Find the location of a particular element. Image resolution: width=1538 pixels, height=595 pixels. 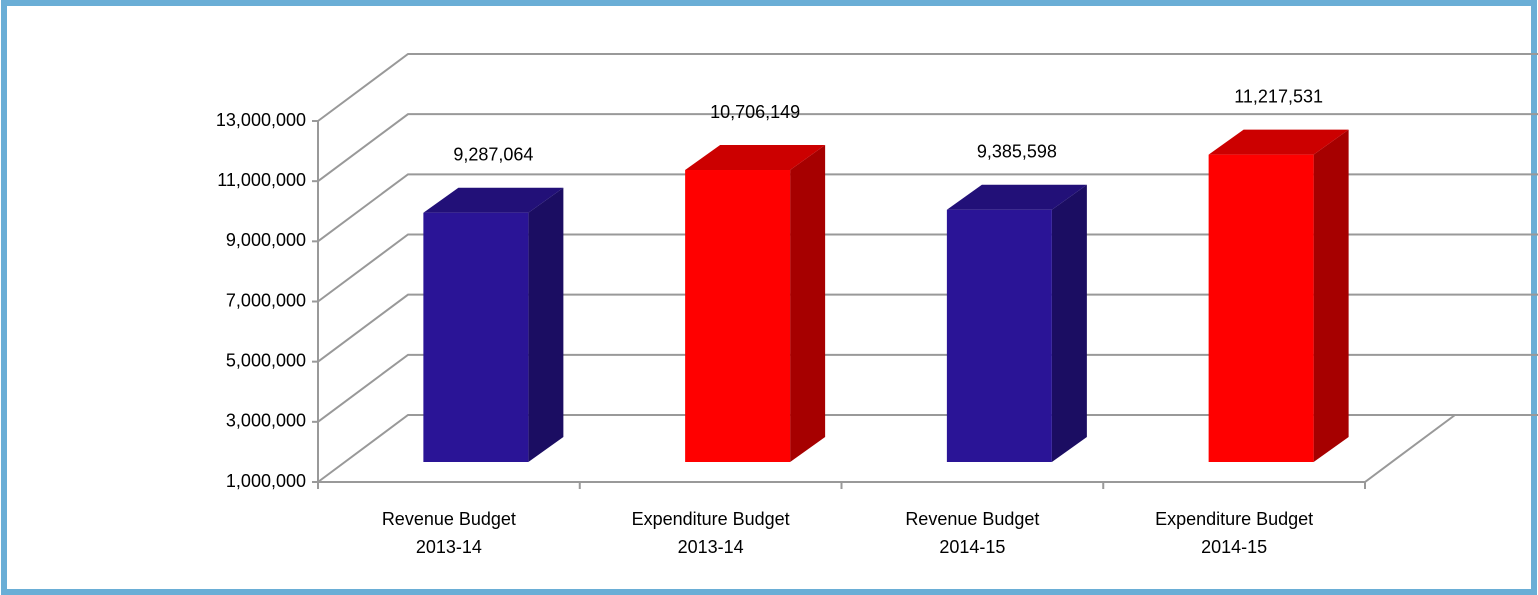

data-label: 11,217,531 is located at coordinates (1278, 96).